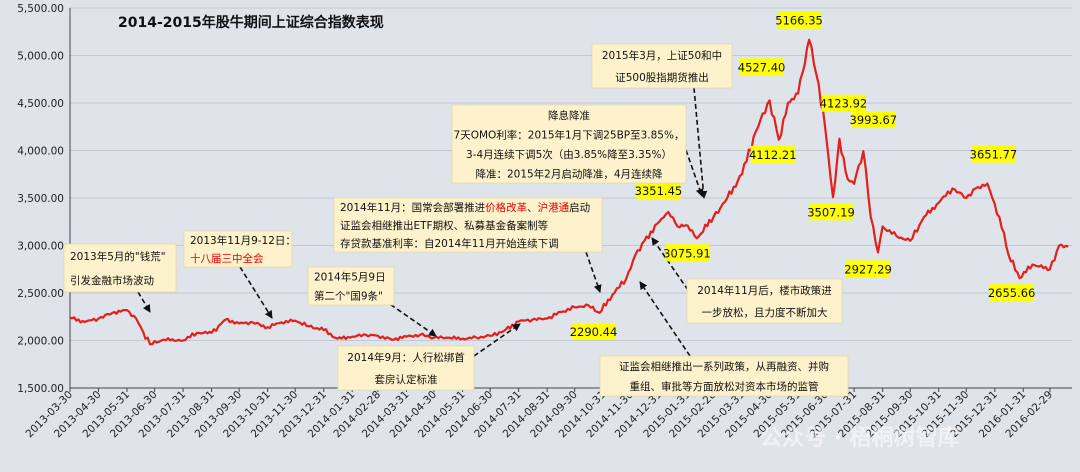 The image size is (1080, 472). I want to click on annotation-text: 2013年11月9-12日：, so click(243, 240).